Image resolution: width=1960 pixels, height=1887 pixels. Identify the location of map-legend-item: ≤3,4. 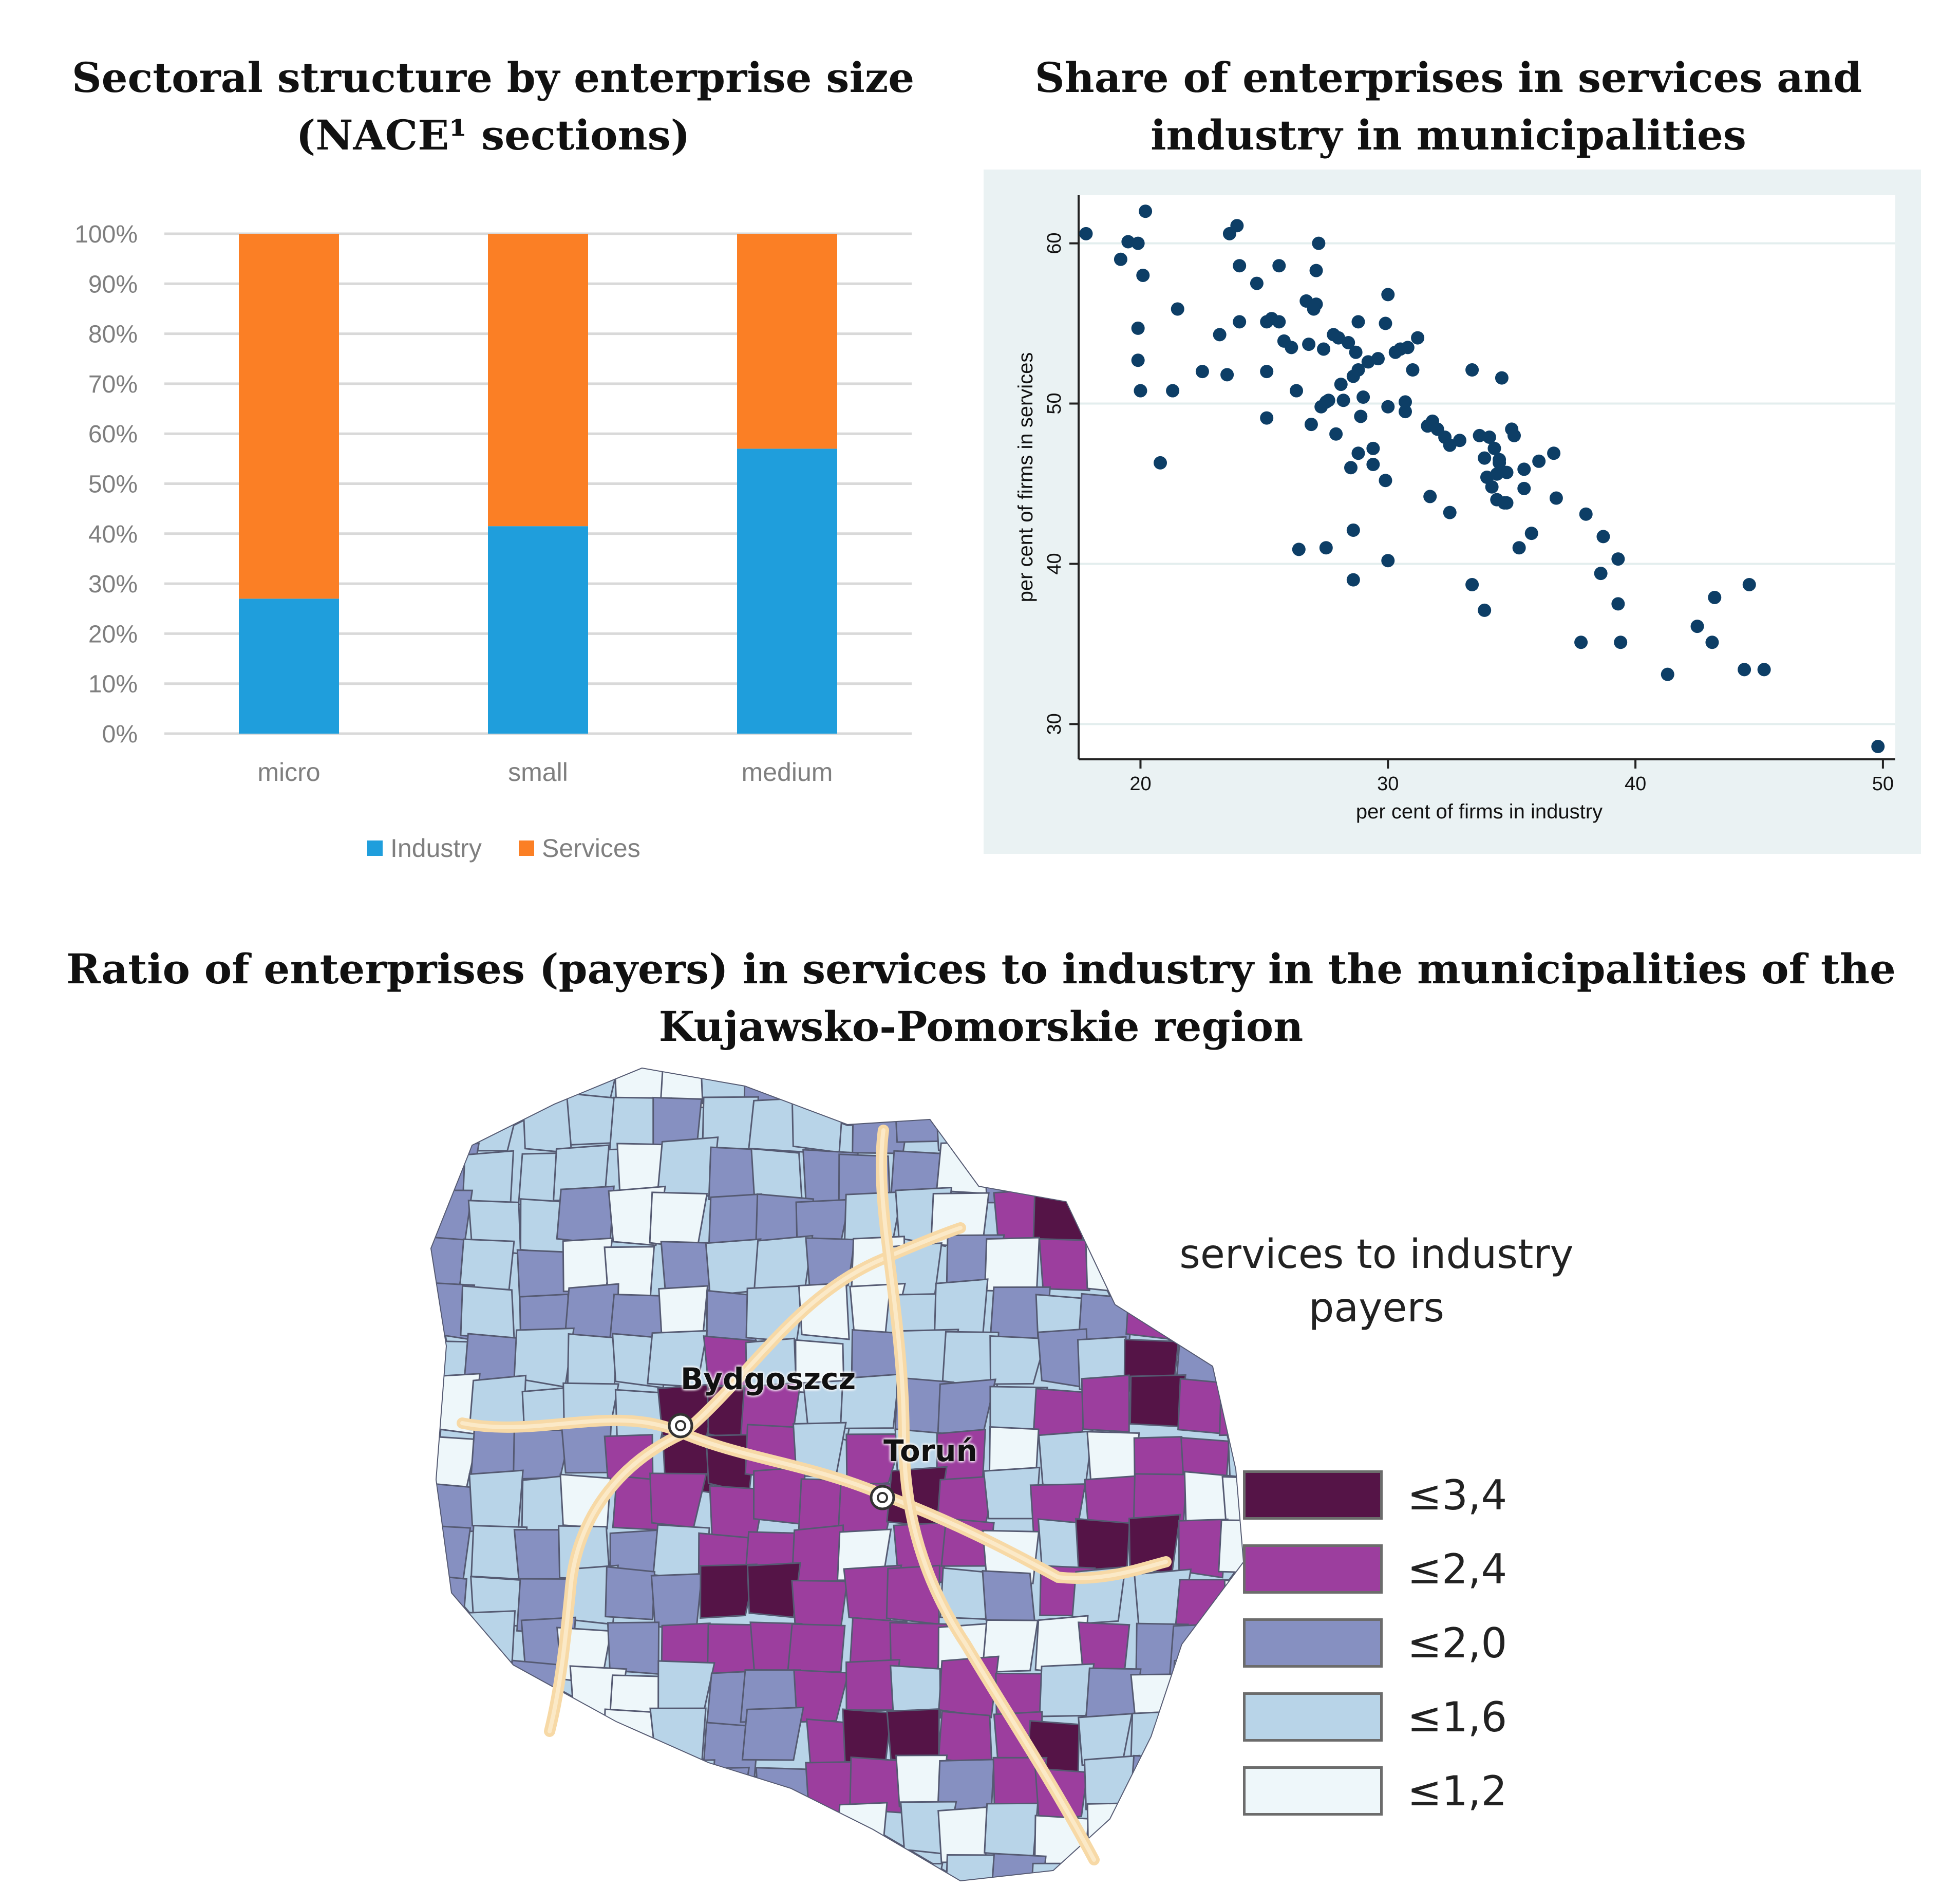
(1375, 1495).